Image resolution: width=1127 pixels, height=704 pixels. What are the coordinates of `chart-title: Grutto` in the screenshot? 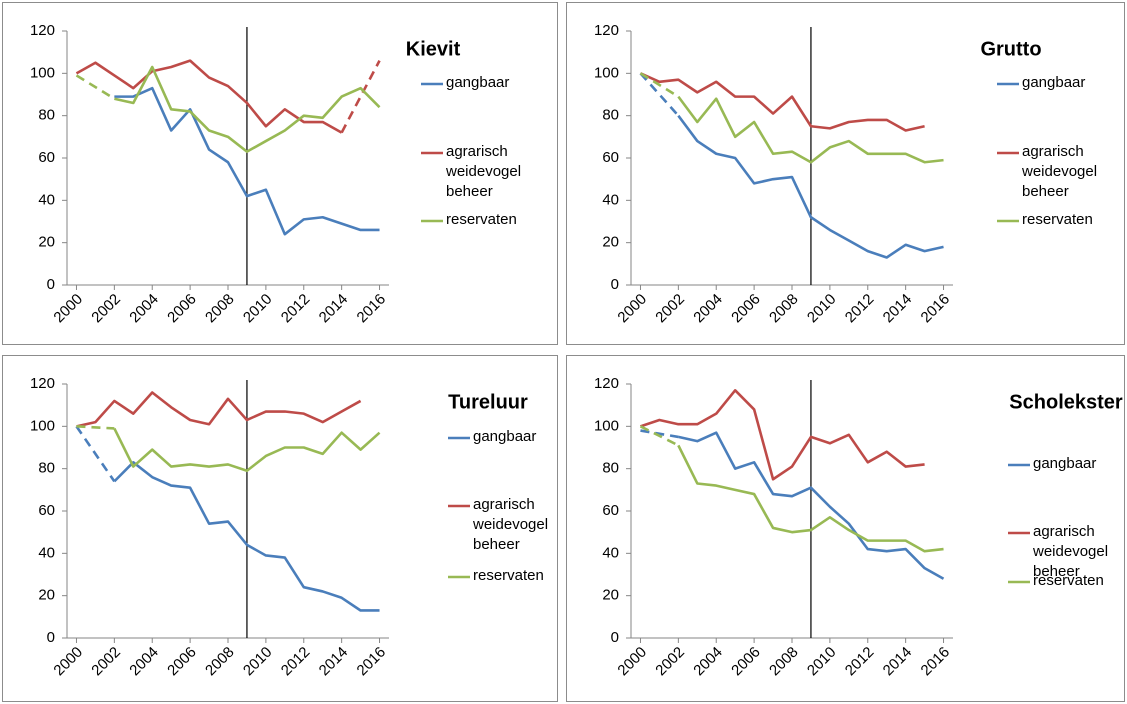 It's located at (1010, 49).